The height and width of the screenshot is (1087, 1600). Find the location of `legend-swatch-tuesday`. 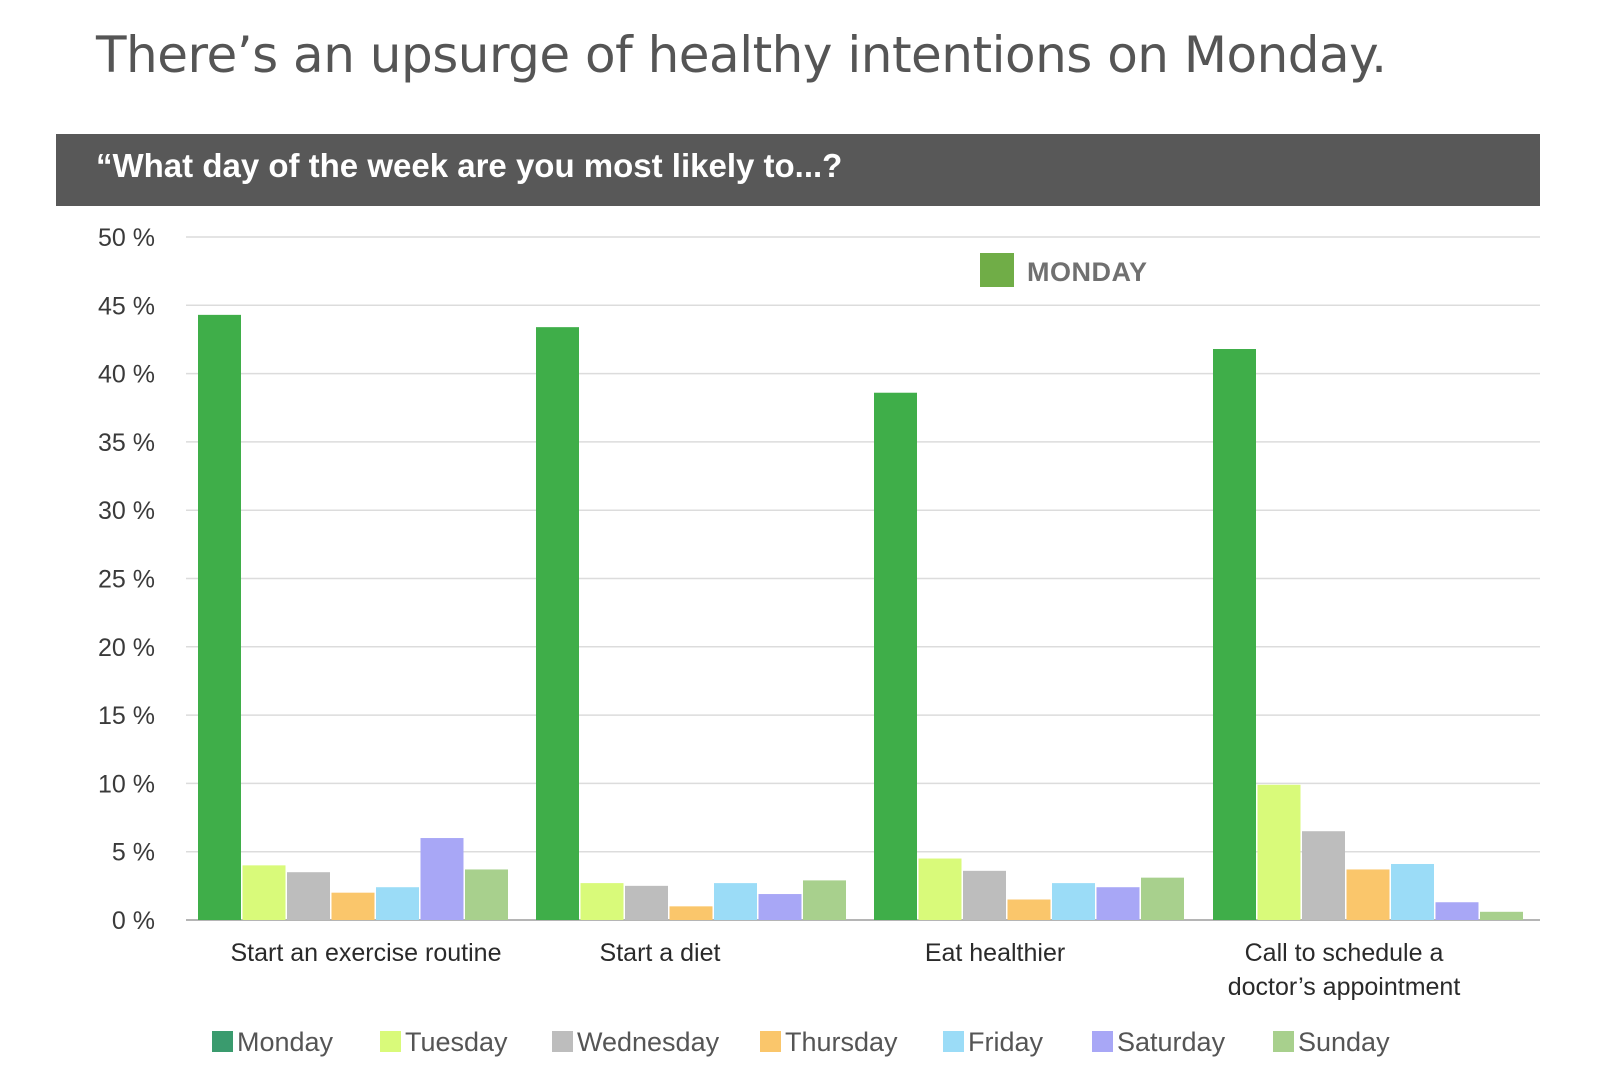

legend-swatch-tuesday is located at coordinates (390, 1041).